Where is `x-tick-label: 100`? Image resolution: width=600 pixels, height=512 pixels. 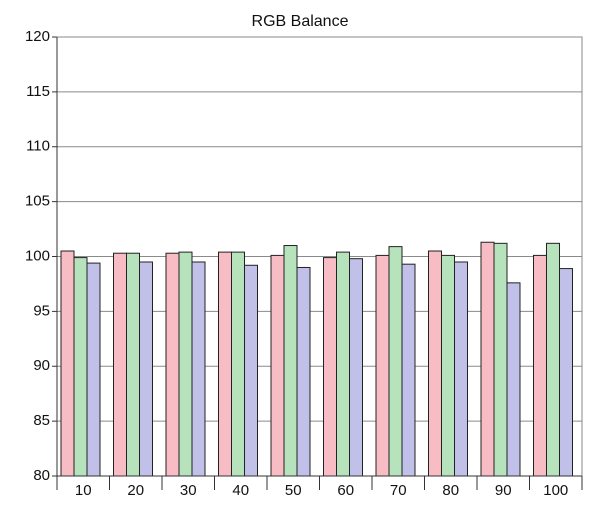 x-tick-label: 100 is located at coordinates (555, 490).